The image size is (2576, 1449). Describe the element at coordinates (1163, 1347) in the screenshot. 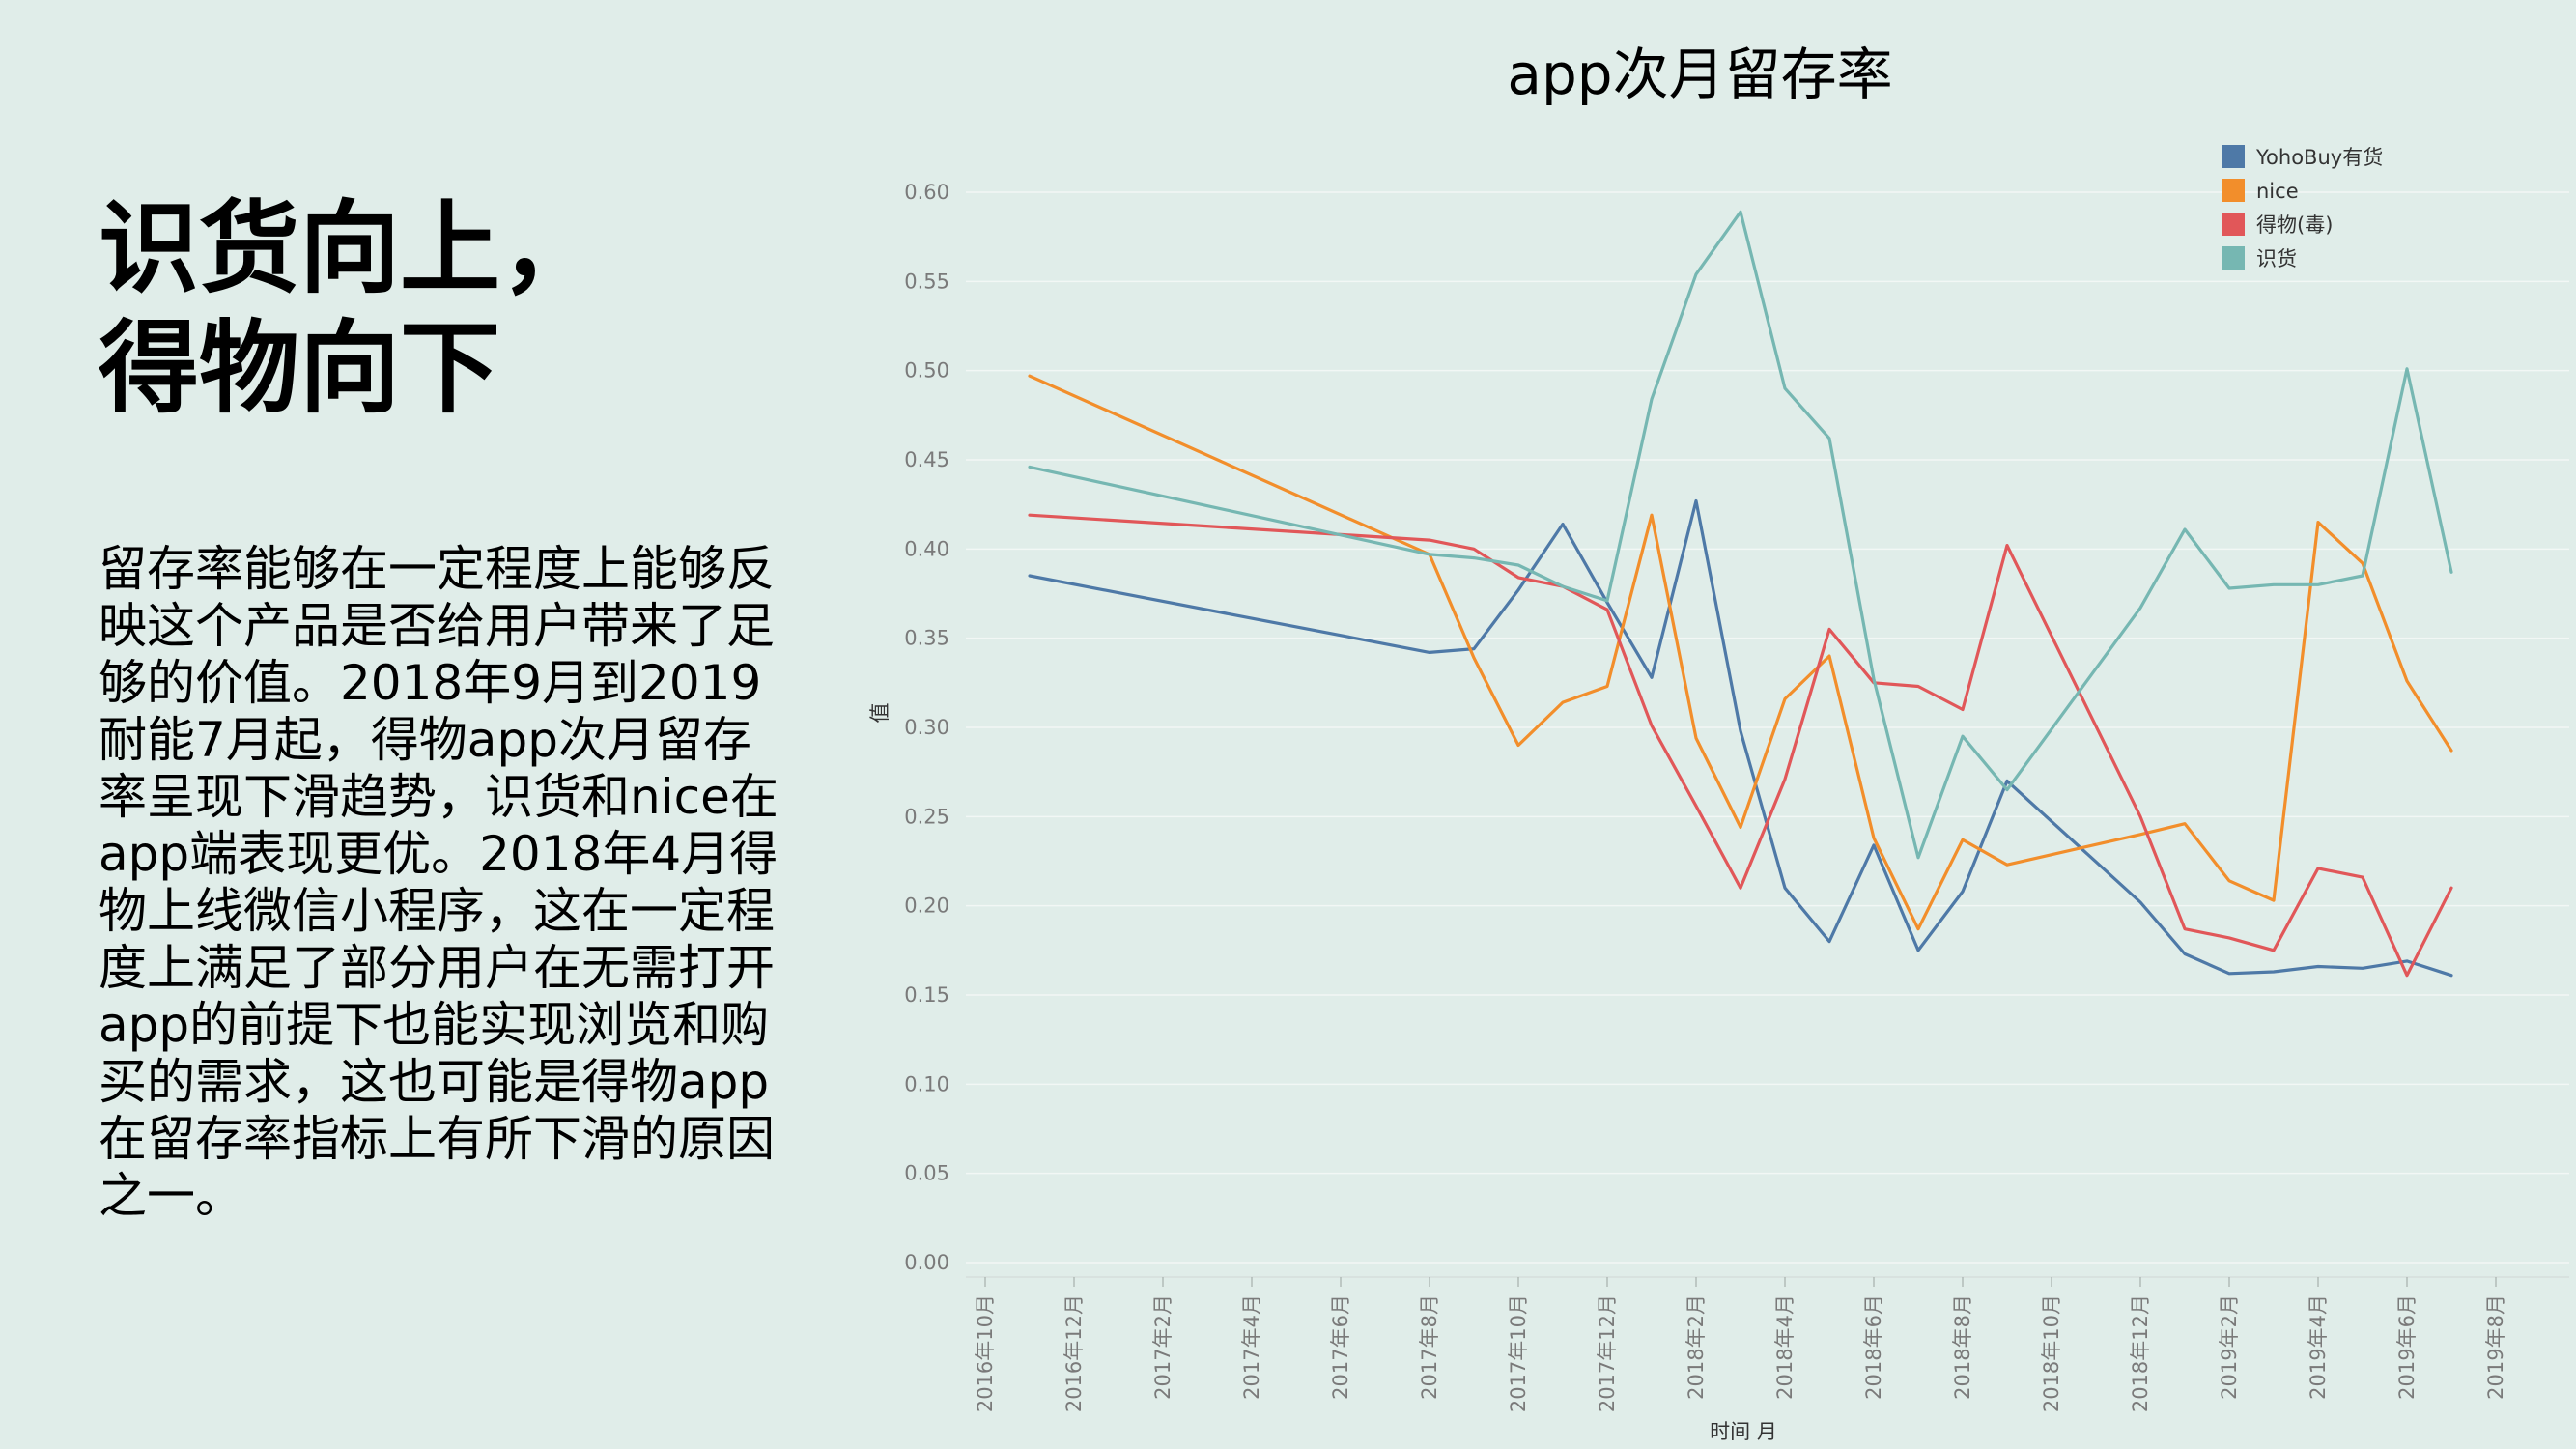

I see `x-tick-label: 2017年2月` at that location.